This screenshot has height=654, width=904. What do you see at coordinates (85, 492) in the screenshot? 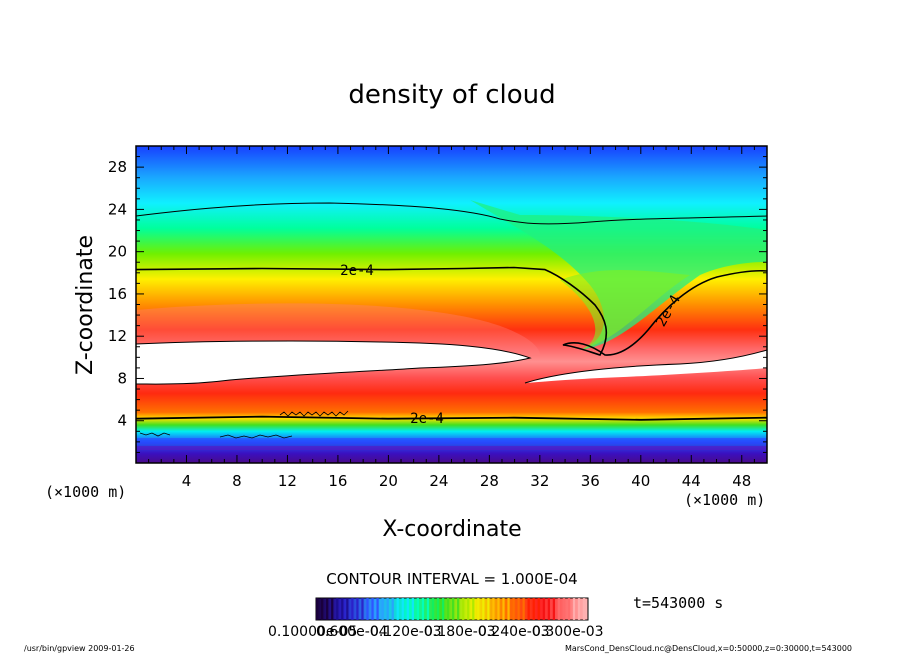
I see `y-axis-unit: (×1000 m)` at bounding box center [85, 492].